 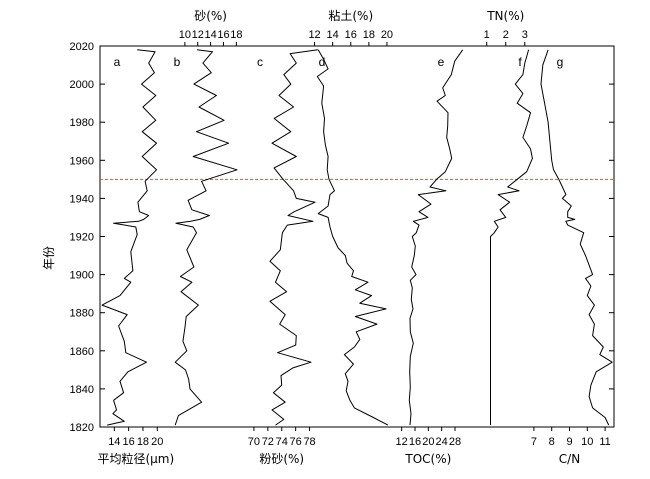 I want to click on tick-label-c-74: 74, so click(x=282, y=442).